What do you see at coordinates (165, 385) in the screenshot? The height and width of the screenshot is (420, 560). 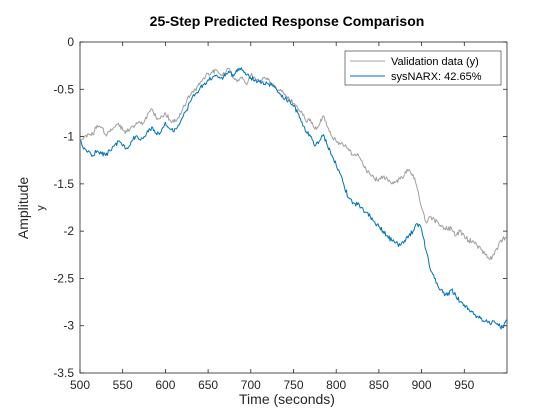 I see `x-tick-label: 600` at bounding box center [165, 385].